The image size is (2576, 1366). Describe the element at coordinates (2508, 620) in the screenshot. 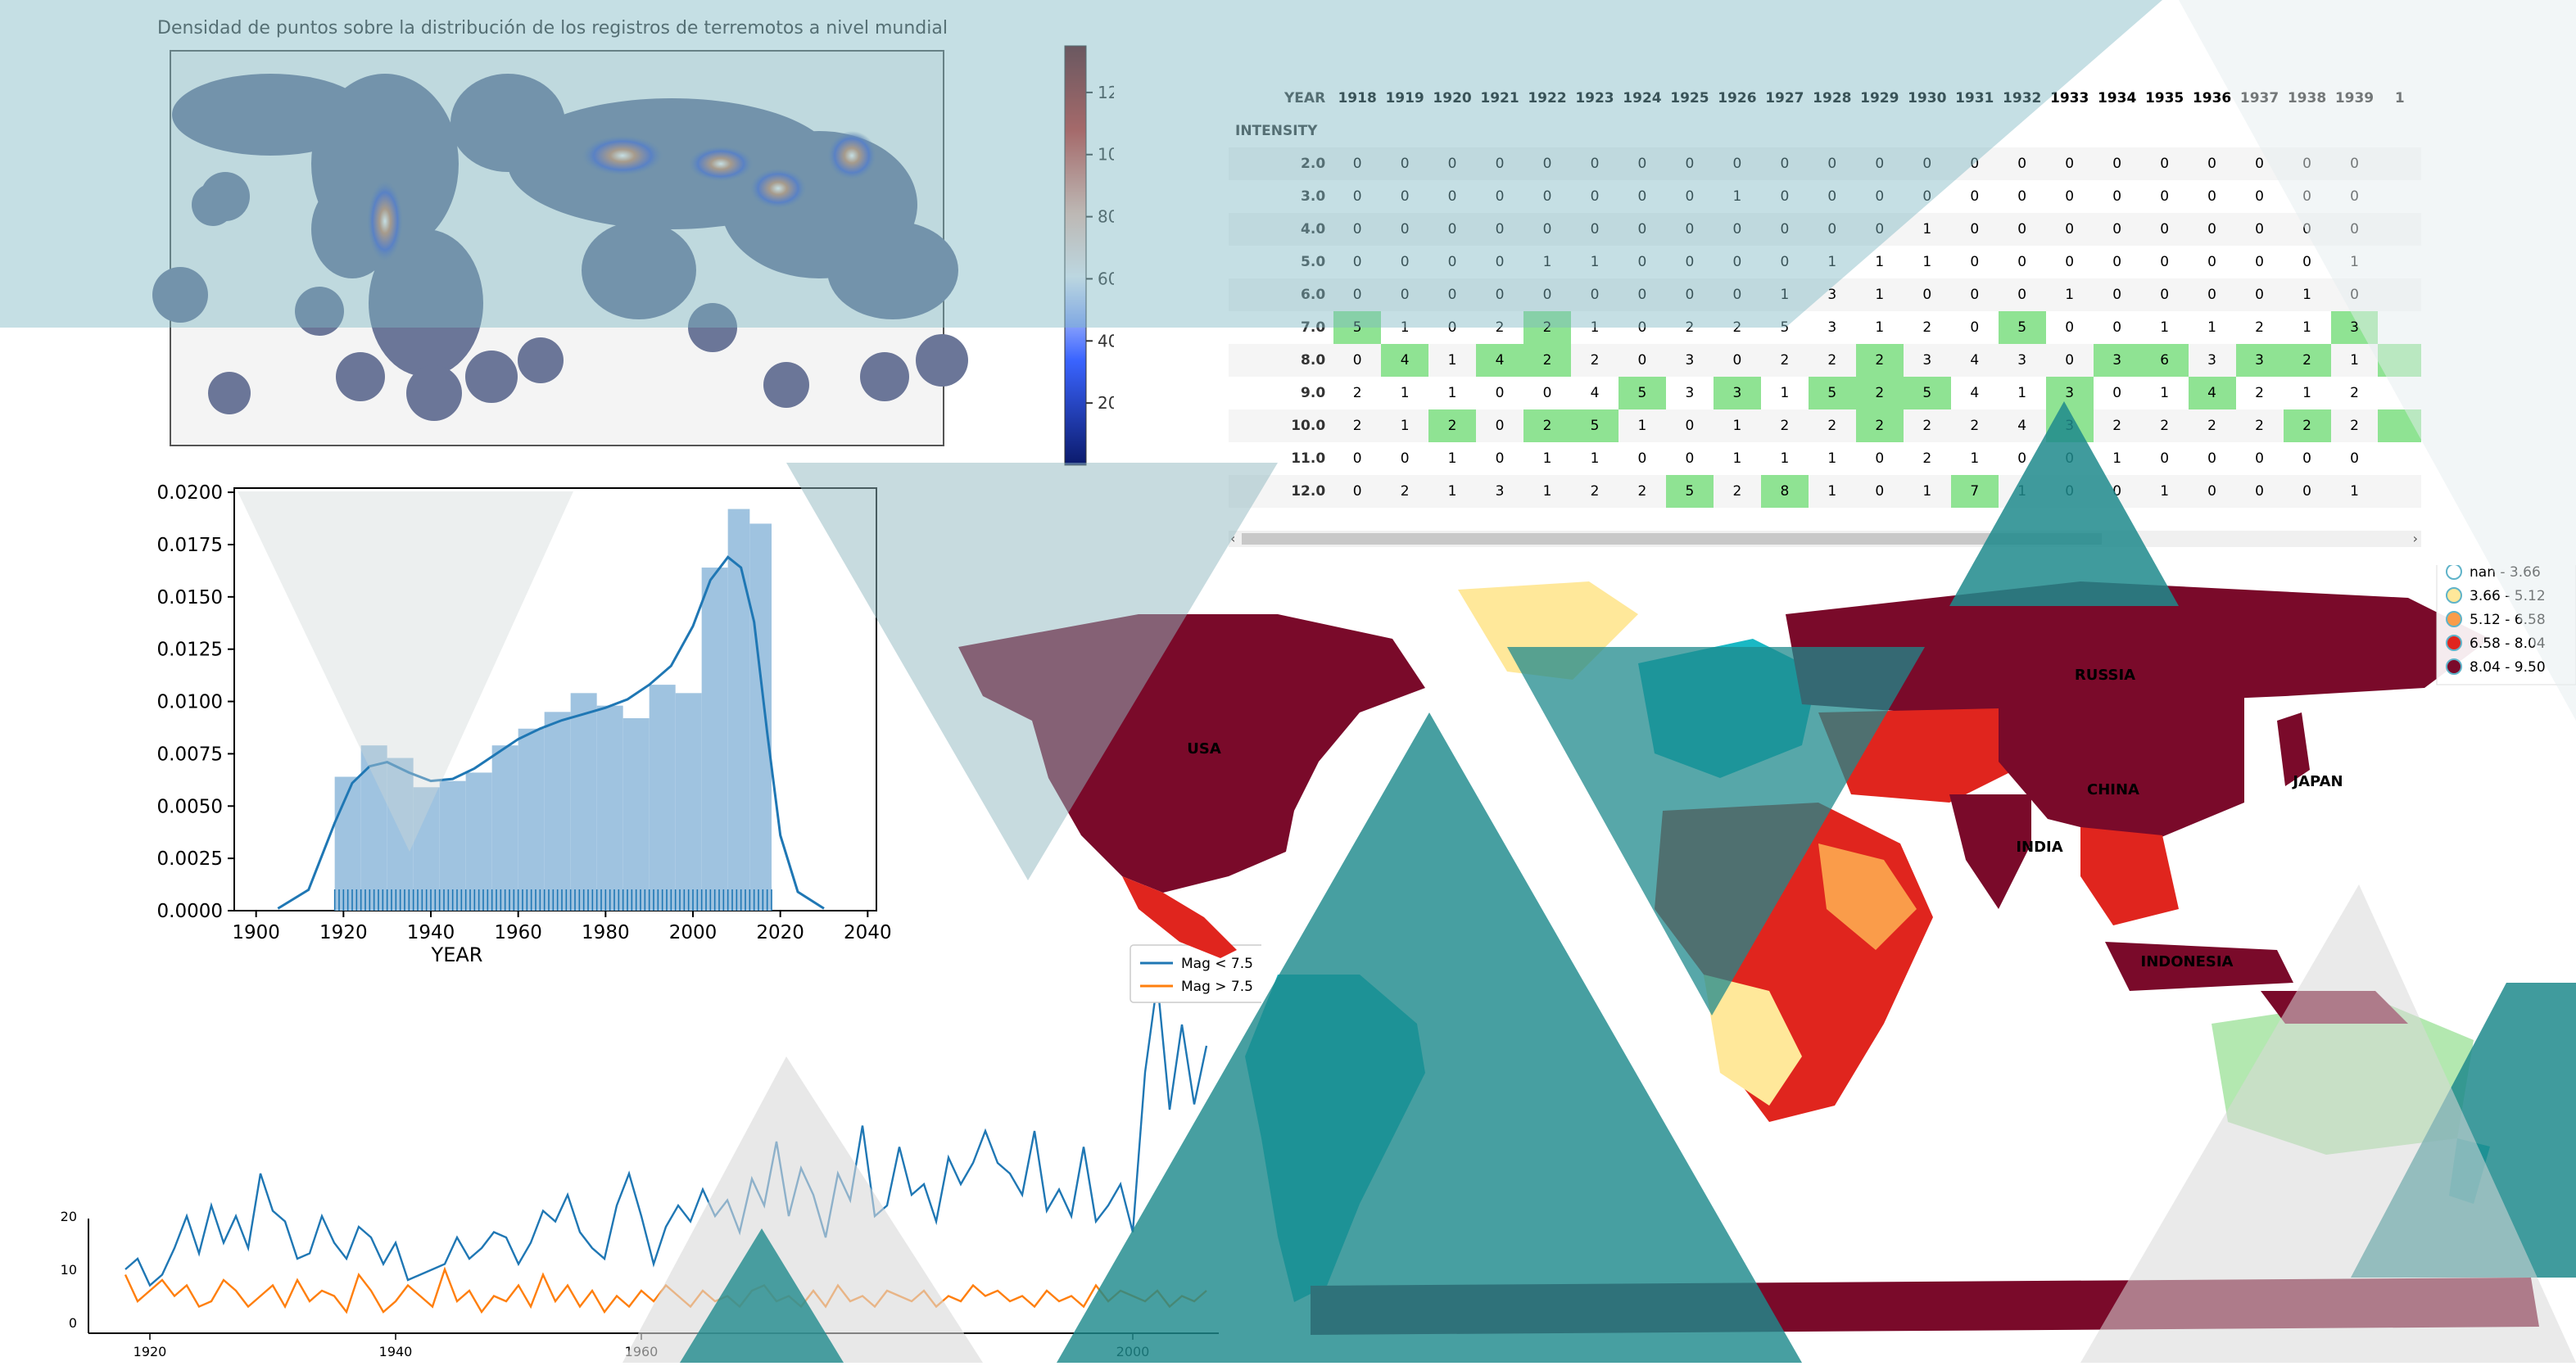

I see `choropleth-legend-label: 5.12 - 6.58` at that location.